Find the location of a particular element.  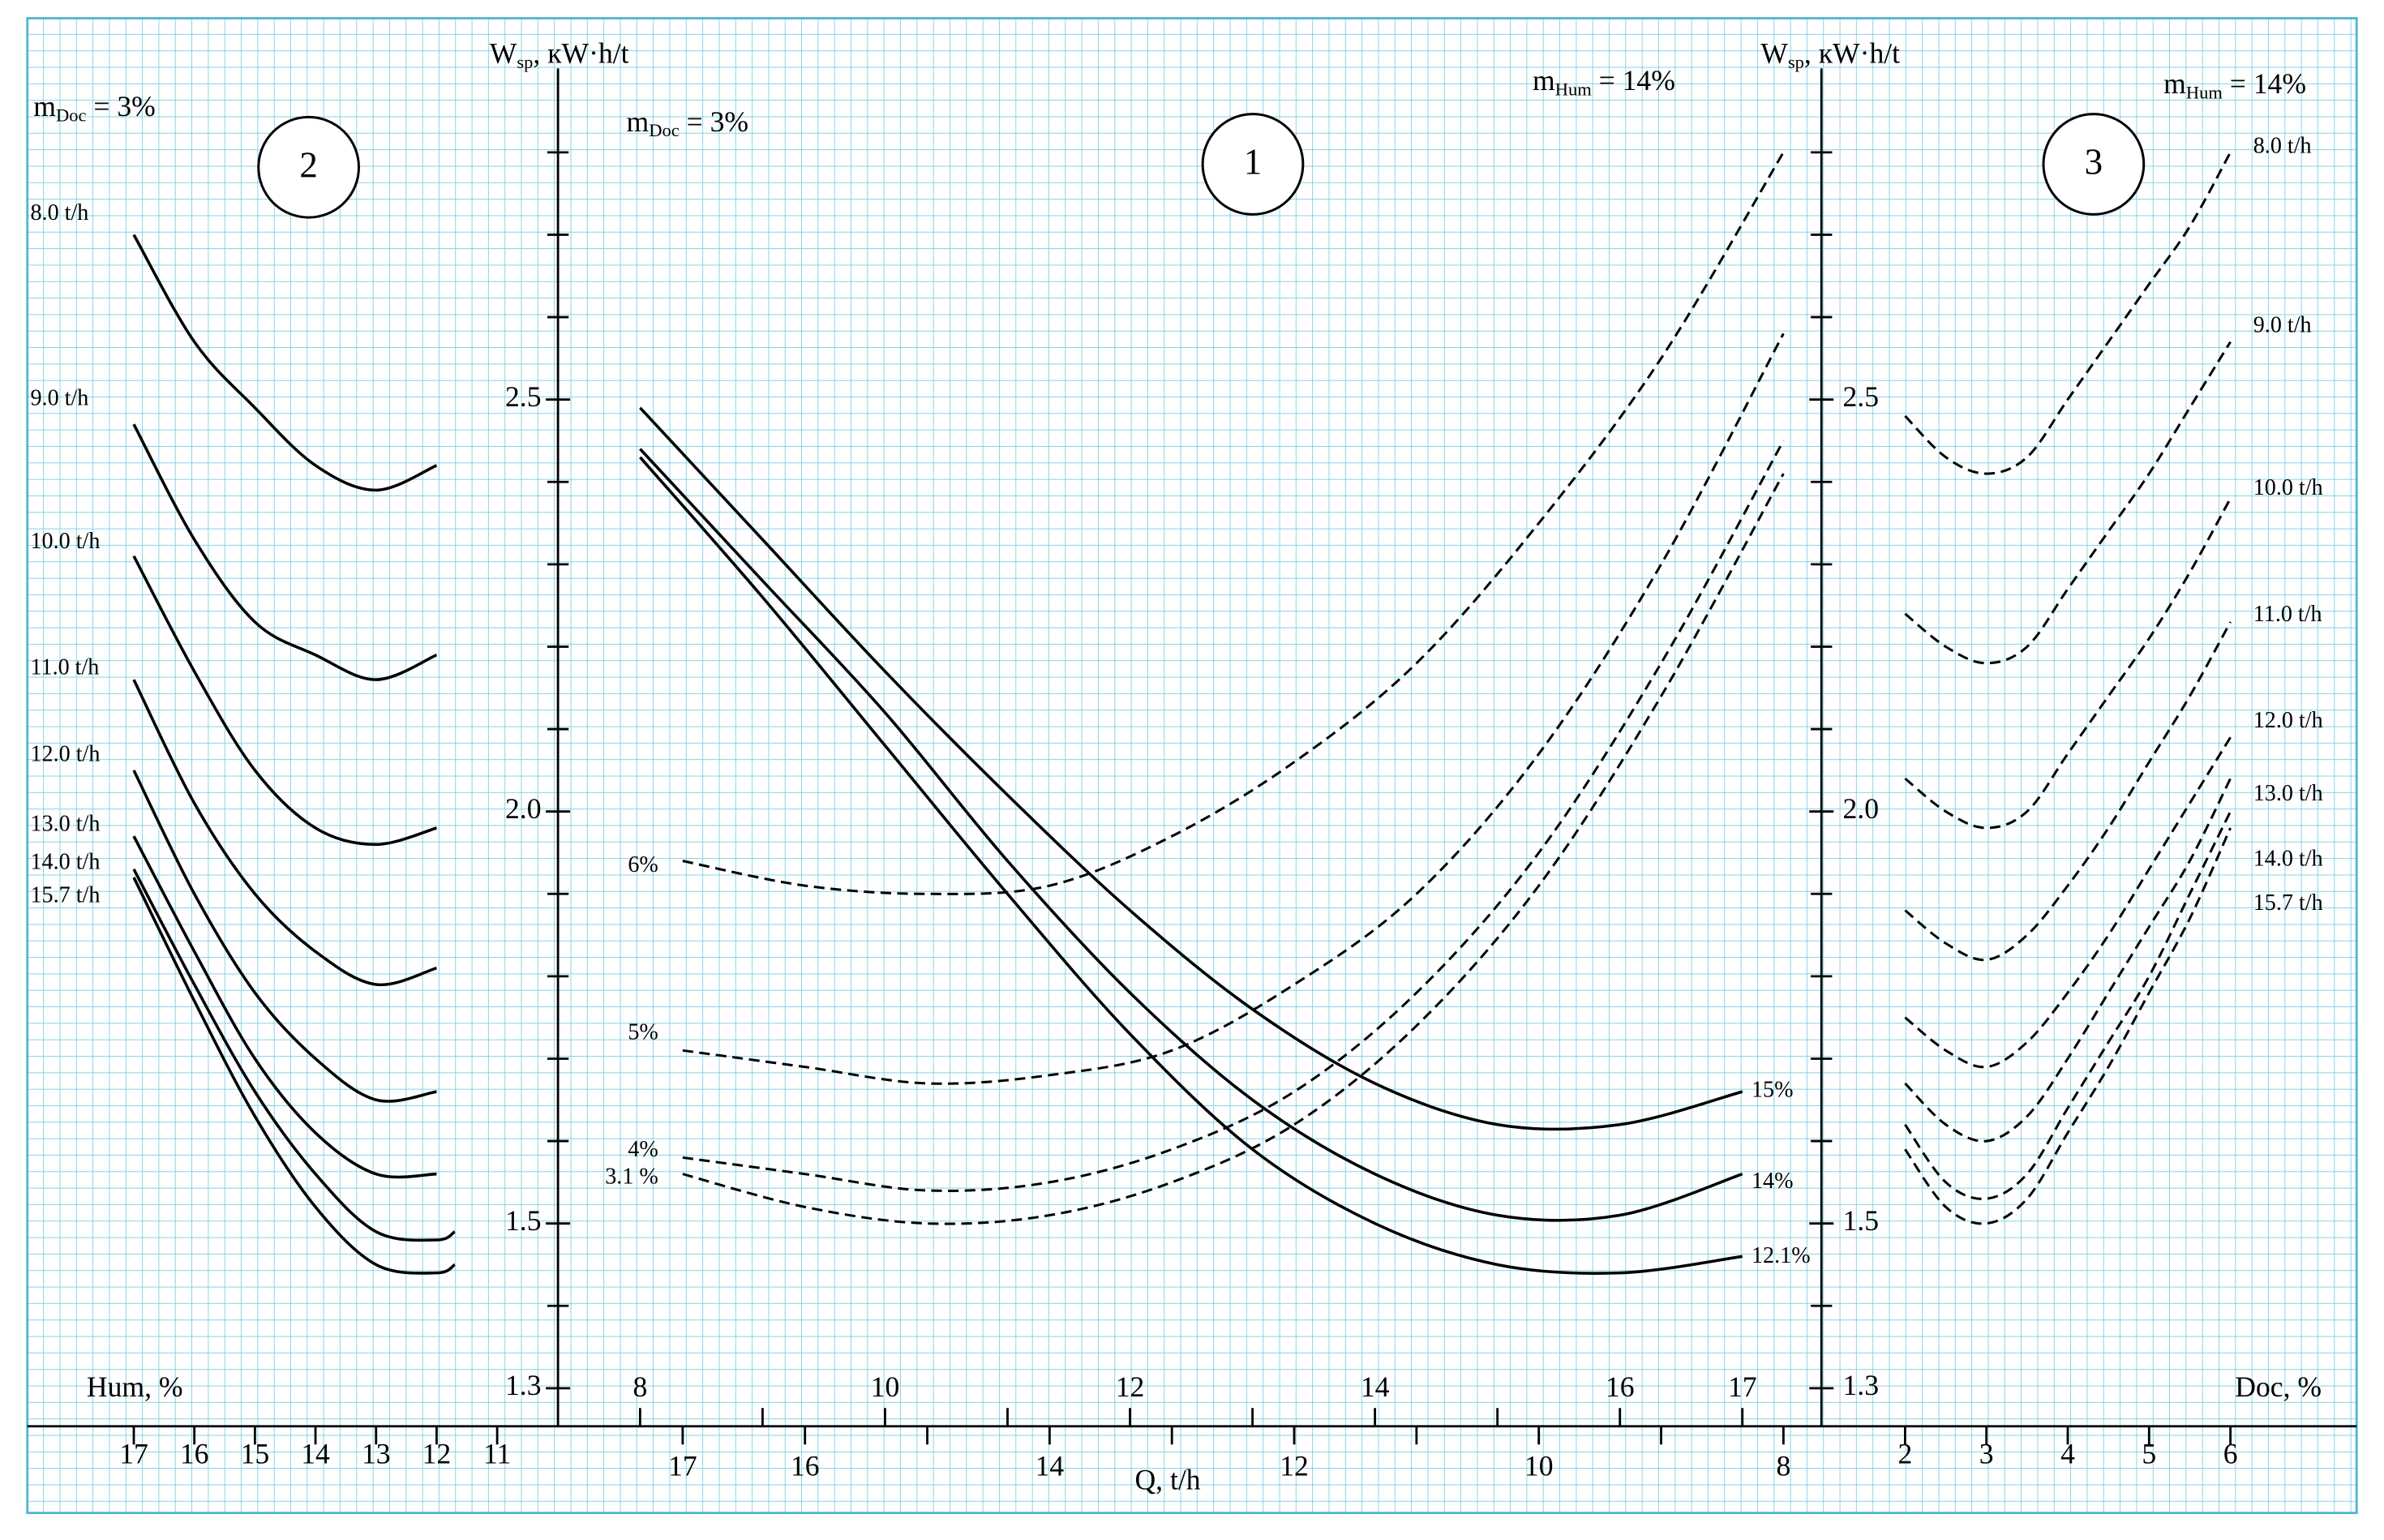

curve-label: 6% is located at coordinates (643, 864).